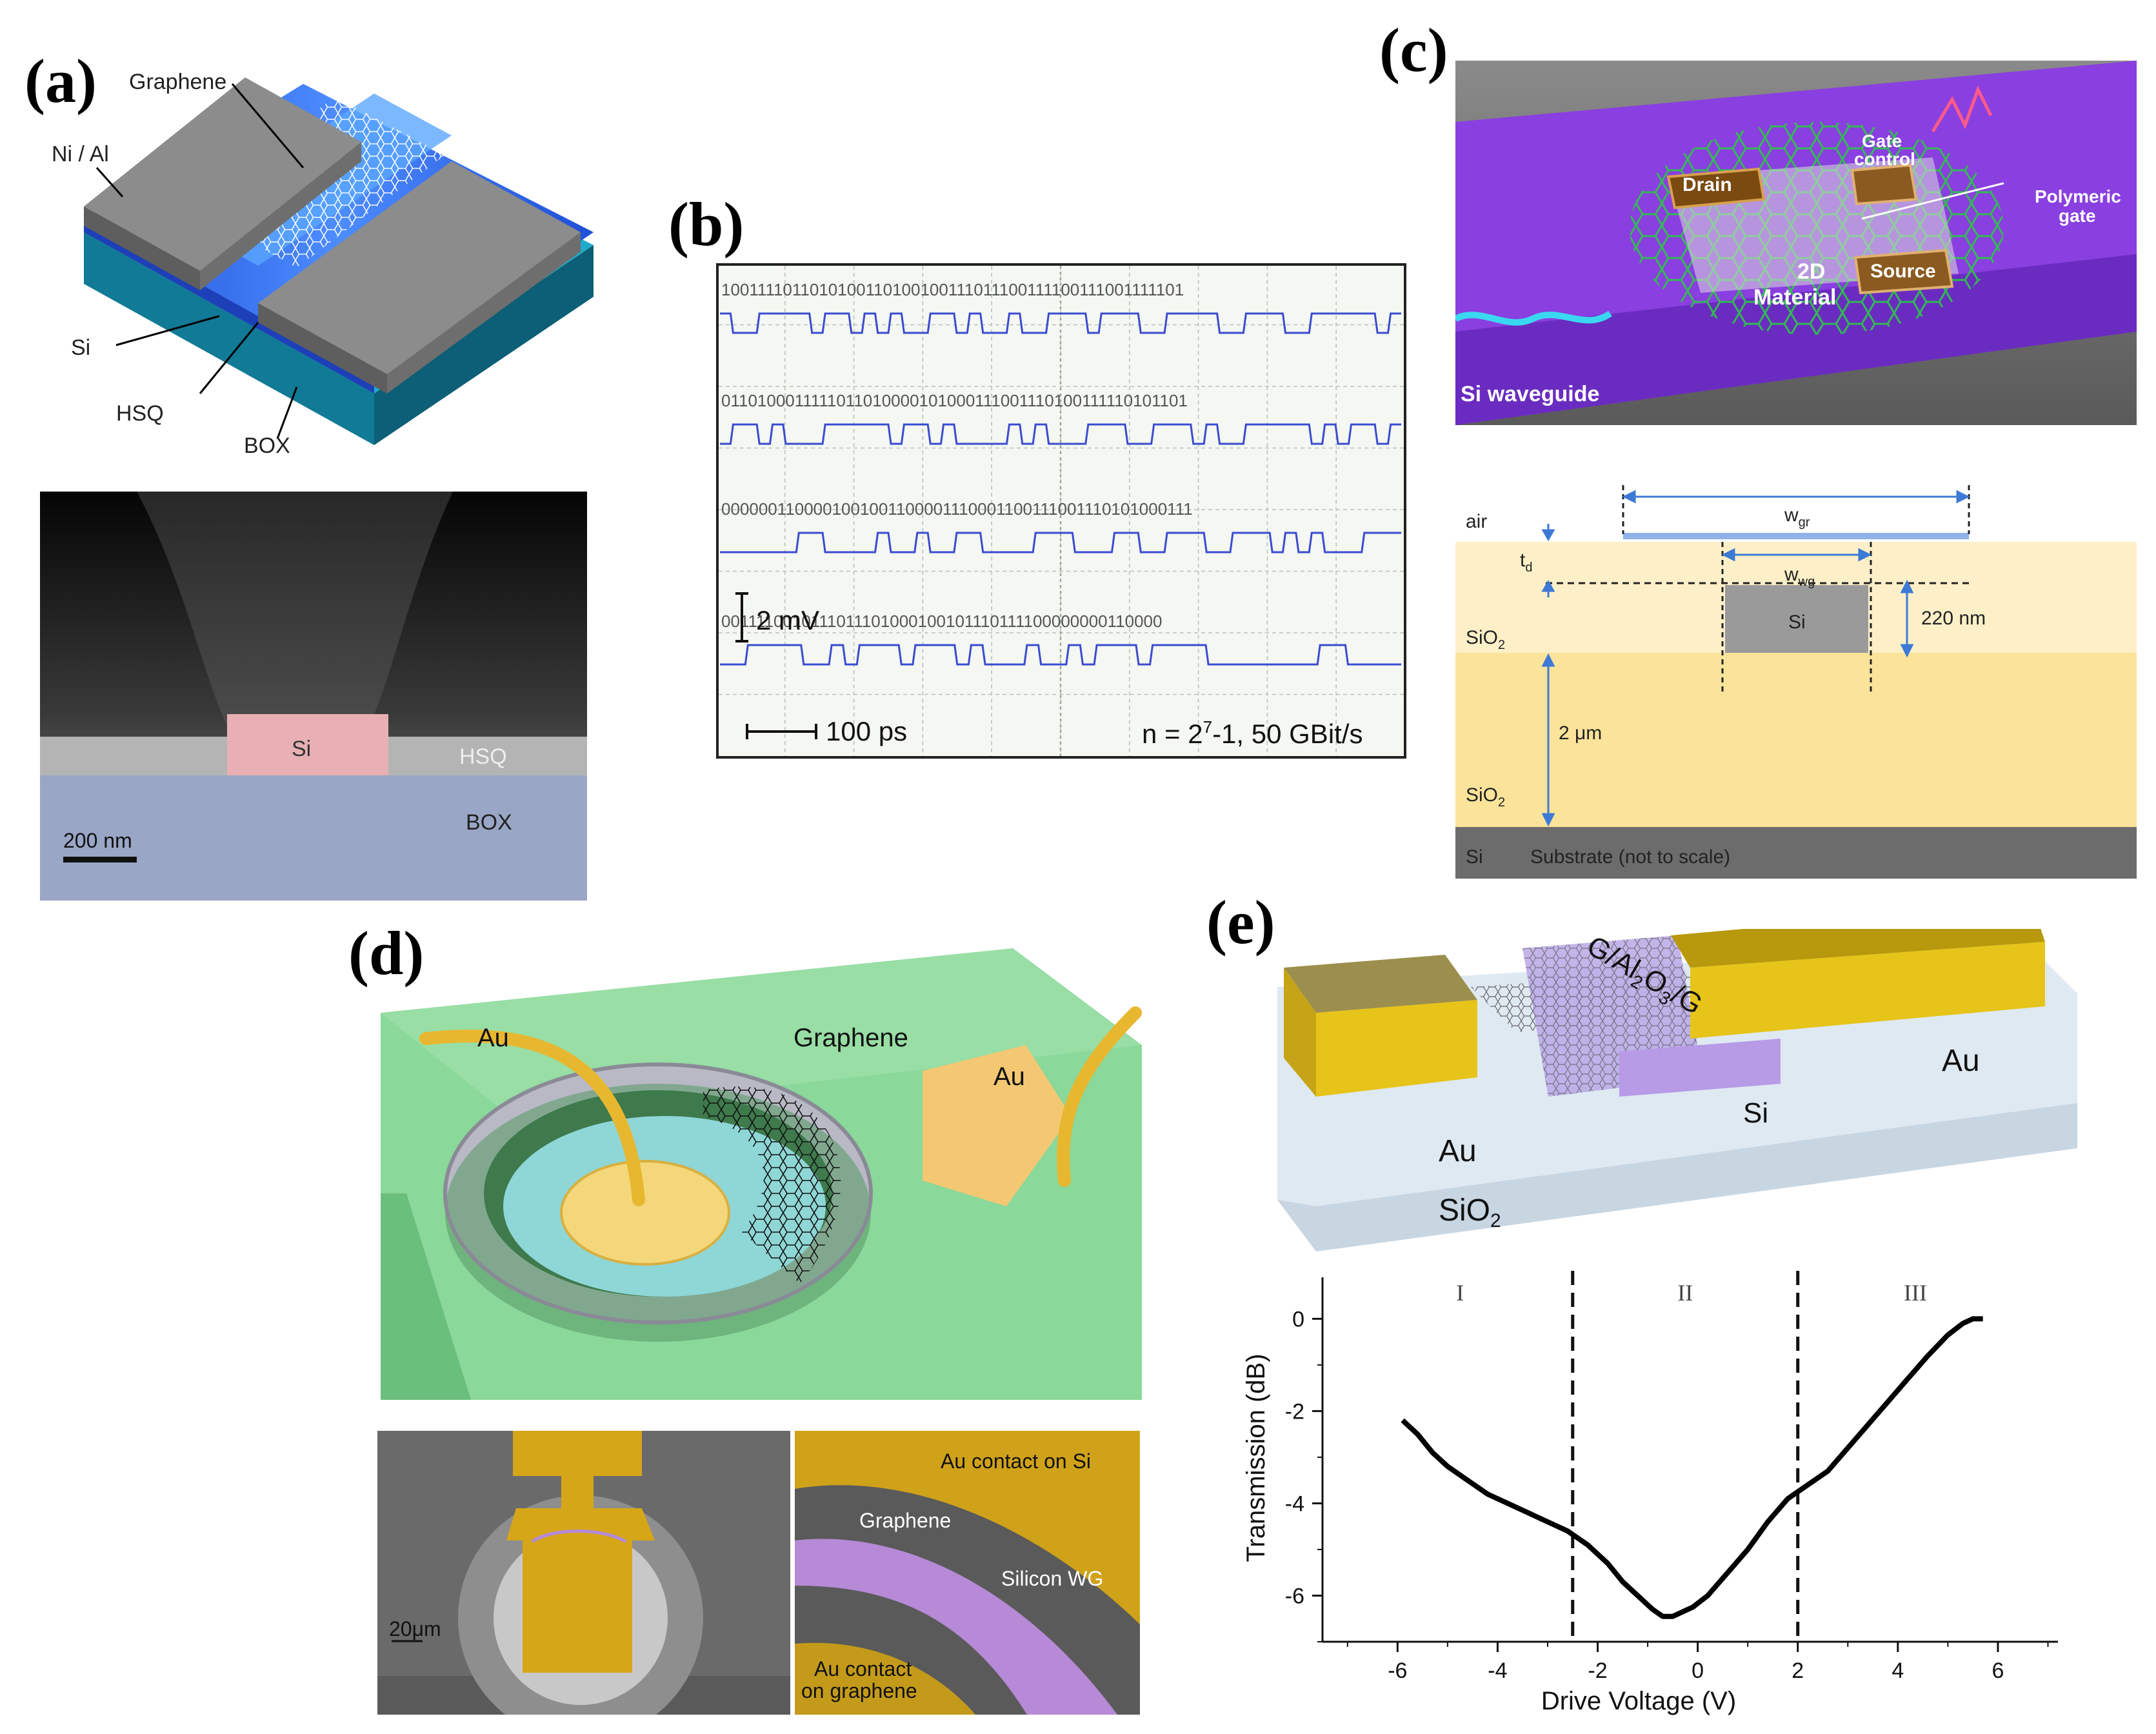 The height and width of the screenshot is (1734, 2156). I want to click on sio2-label-bottom: SiO2, so click(1486, 797).